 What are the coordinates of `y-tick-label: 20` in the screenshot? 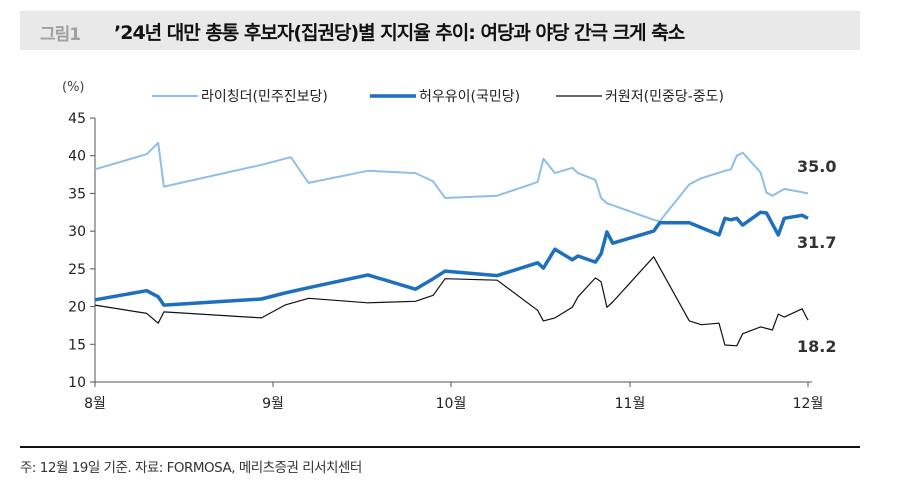 It's located at (77, 308).